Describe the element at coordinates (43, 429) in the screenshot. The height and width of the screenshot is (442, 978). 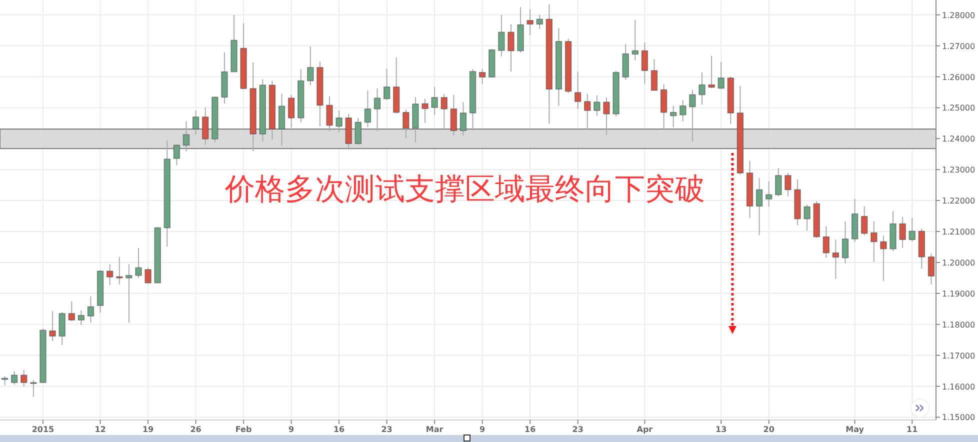
I see `x-tick-label: 2015` at that location.